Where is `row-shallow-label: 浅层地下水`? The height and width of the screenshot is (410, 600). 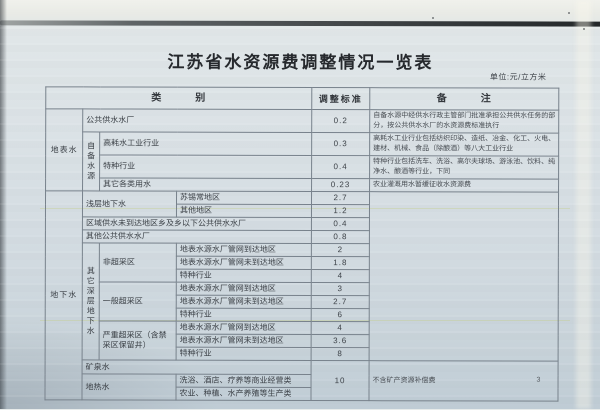
row-shallow-label: 浅层地下水 is located at coordinates (129, 204).